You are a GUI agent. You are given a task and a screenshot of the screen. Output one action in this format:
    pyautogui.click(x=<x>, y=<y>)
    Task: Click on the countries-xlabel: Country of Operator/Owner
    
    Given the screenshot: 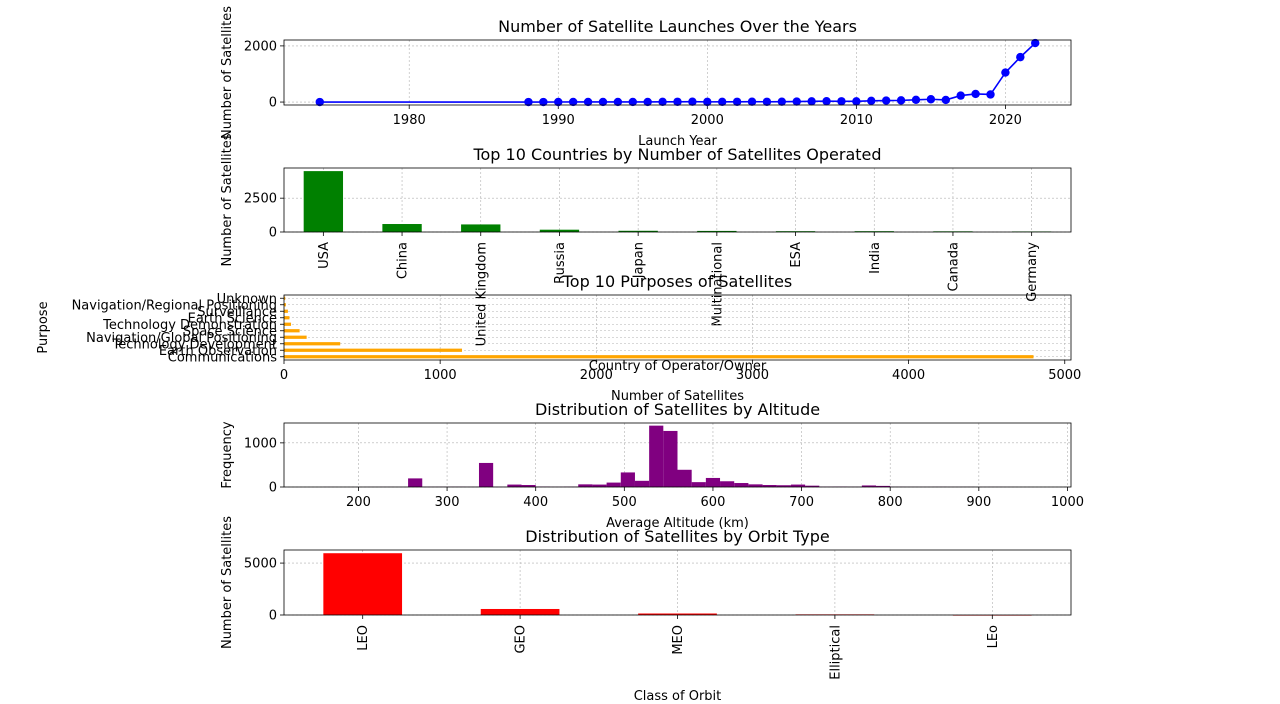 What is the action you would take?
    pyautogui.click(x=678, y=366)
    